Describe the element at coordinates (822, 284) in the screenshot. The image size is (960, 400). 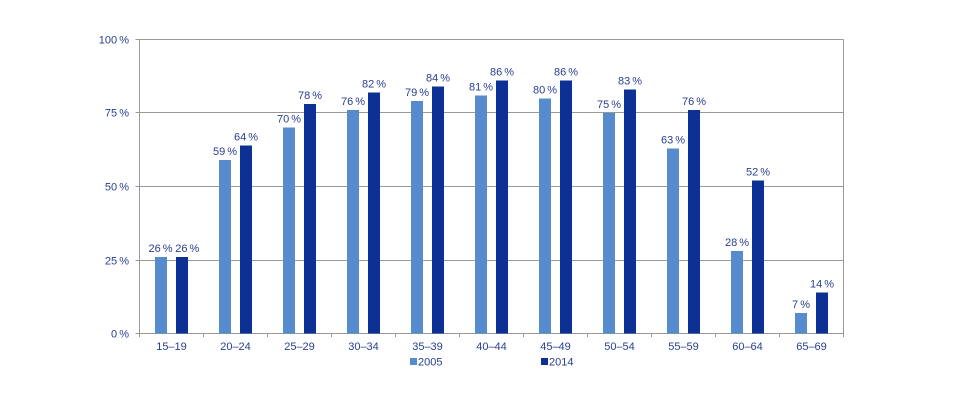
I see `svg-text: 14 %` at that location.